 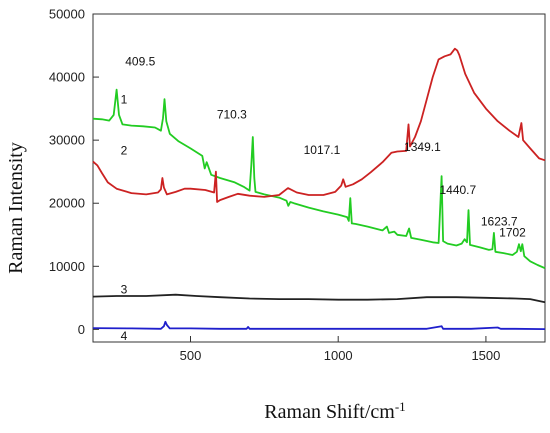 I want to click on curve-label: 1, so click(x=124, y=100).